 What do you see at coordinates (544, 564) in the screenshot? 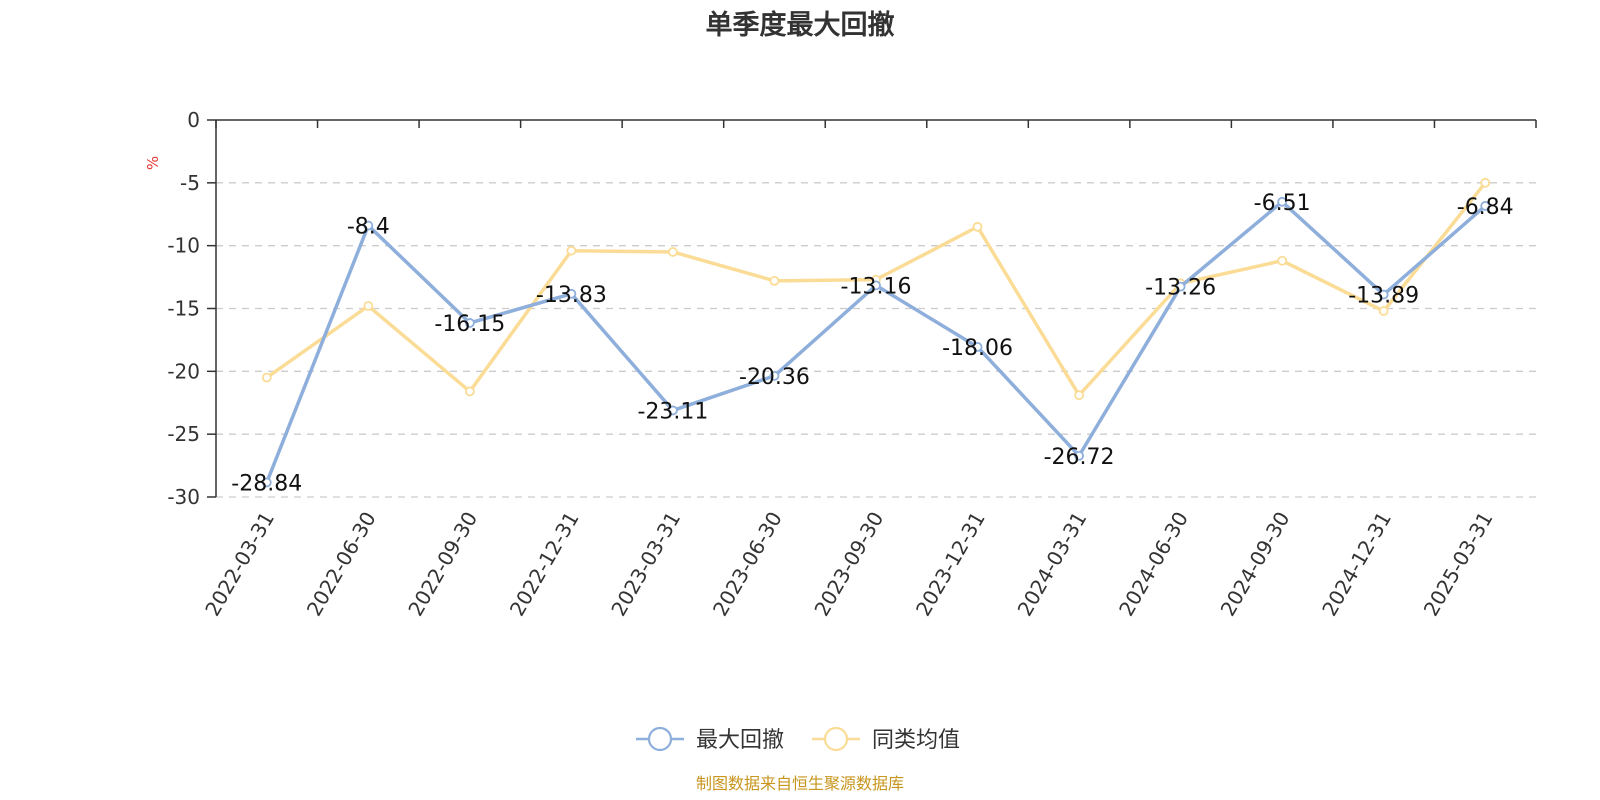
I see `x-tick-label: 2022-12-31` at bounding box center [544, 564].